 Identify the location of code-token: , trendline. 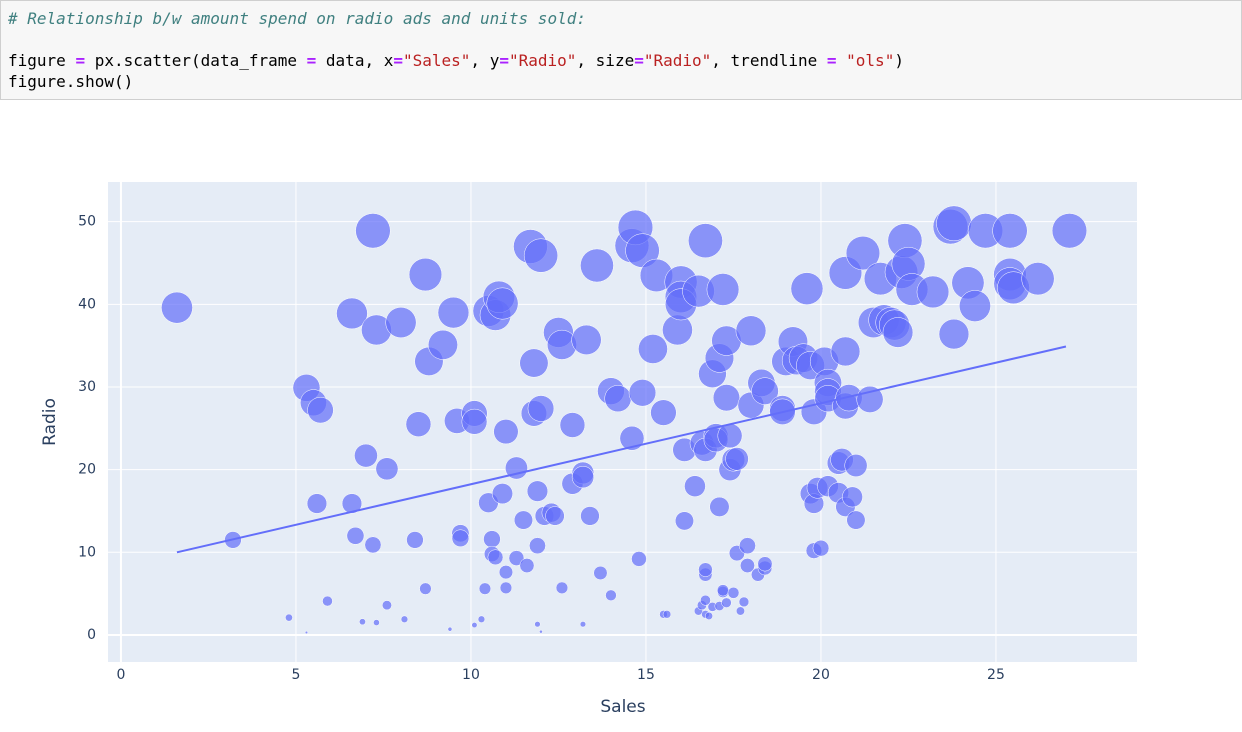
(769, 60).